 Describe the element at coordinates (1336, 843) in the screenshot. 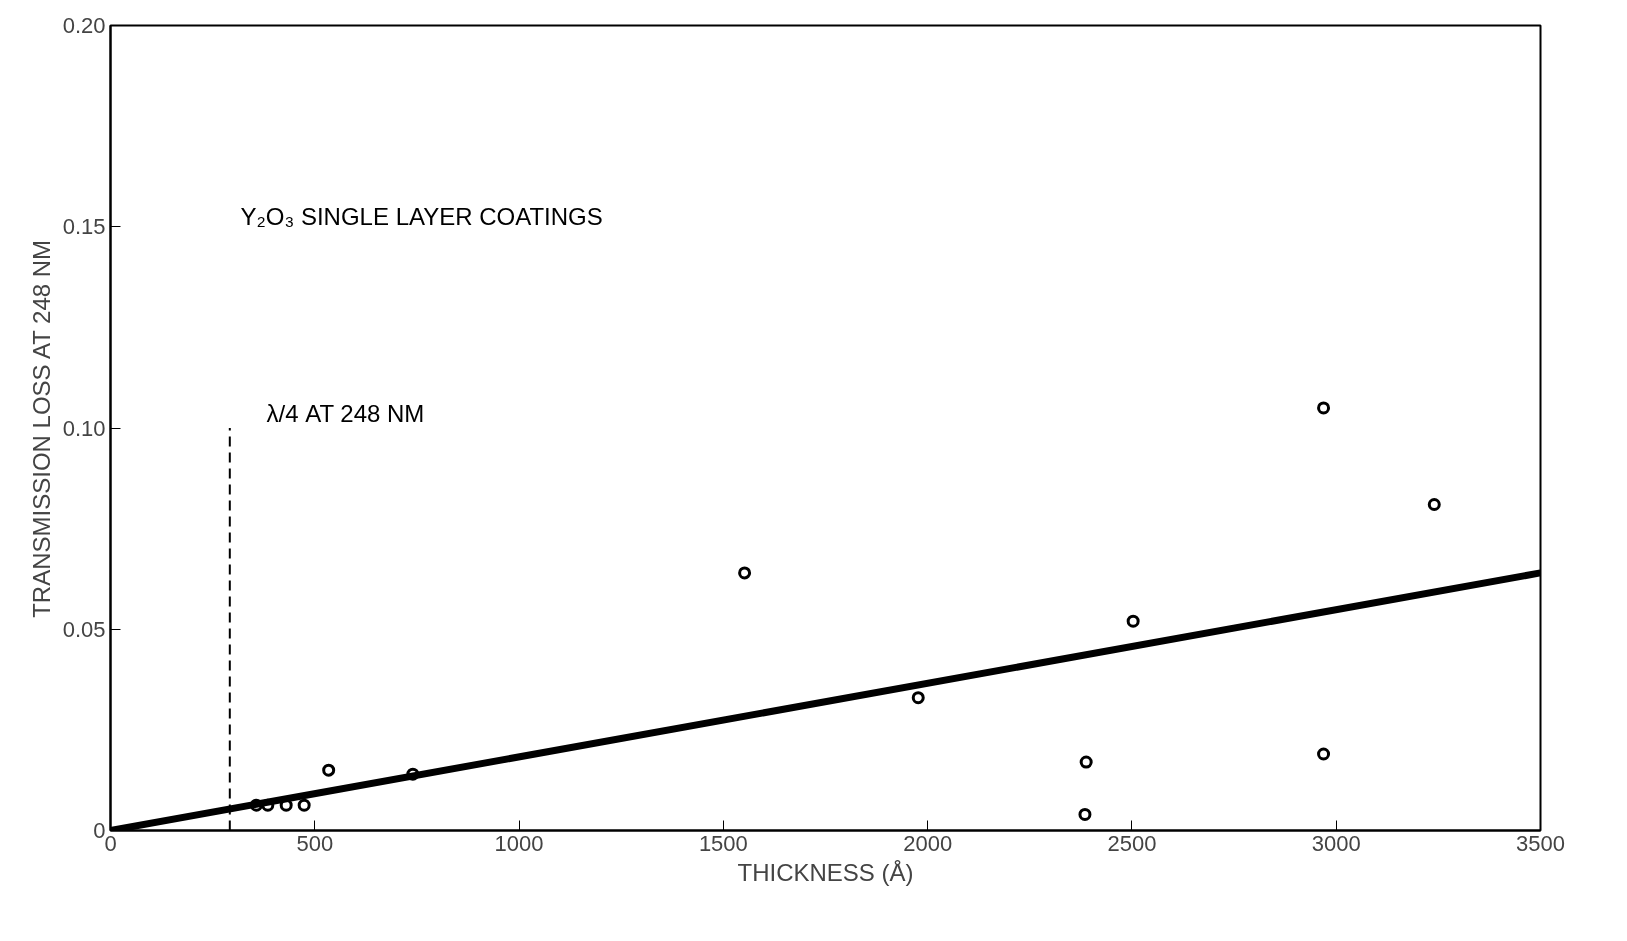

I see `x-tick-label: 3000` at that location.